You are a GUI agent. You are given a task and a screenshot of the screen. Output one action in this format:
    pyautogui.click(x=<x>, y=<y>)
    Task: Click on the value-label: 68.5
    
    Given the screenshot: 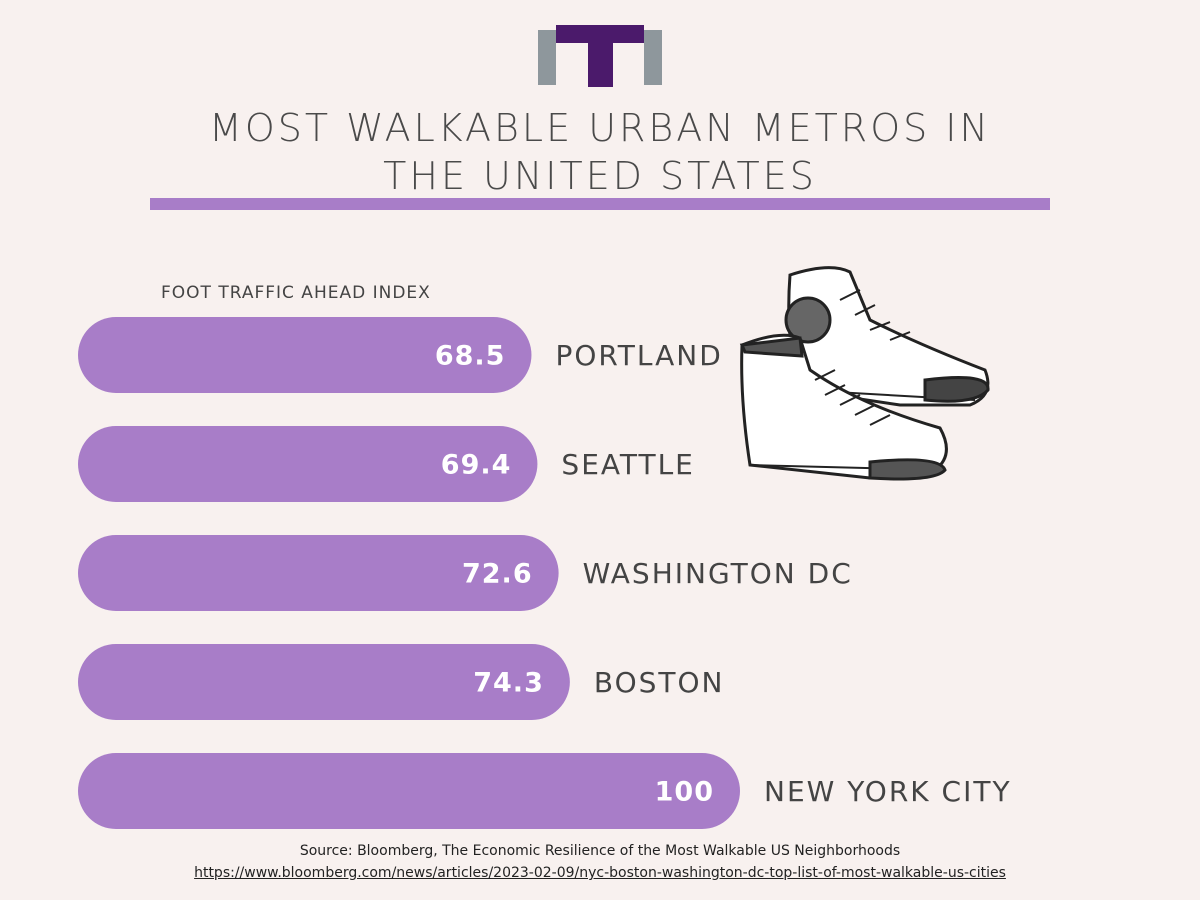 What is the action you would take?
    pyautogui.click(x=470, y=356)
    